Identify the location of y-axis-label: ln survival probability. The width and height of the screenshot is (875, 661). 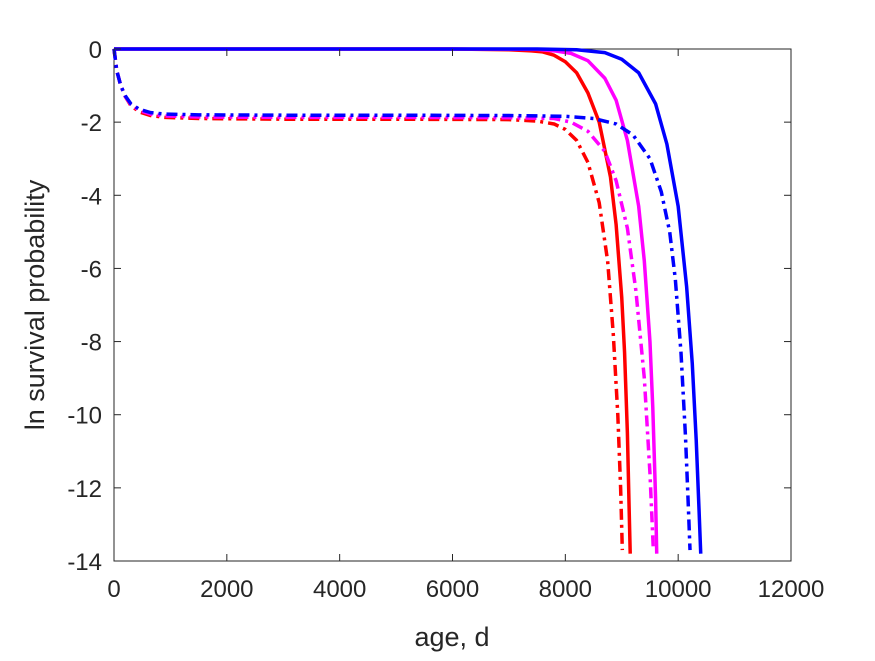
(35, 304).